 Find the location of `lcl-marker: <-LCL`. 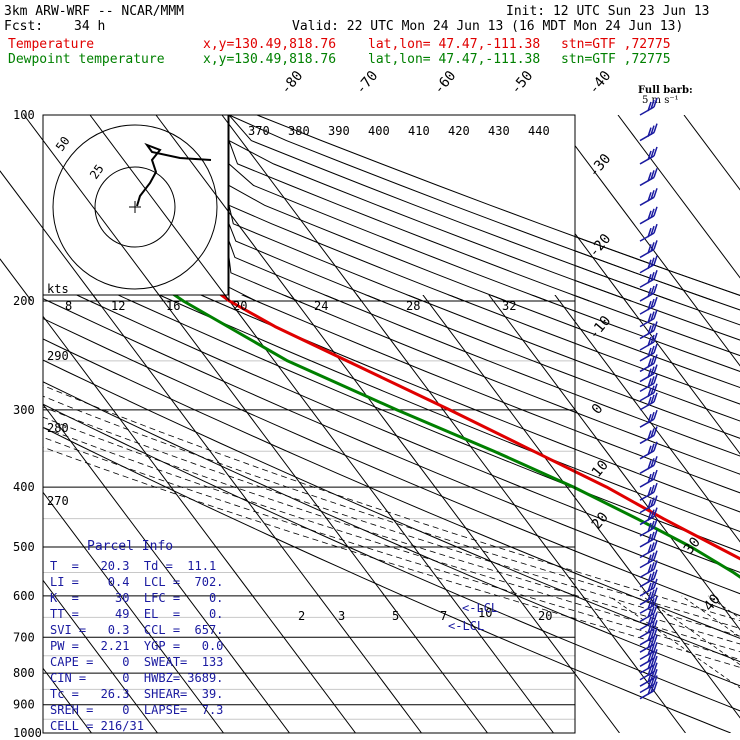

lcl-marker: <-LCL is located at coordinates (480, 608).